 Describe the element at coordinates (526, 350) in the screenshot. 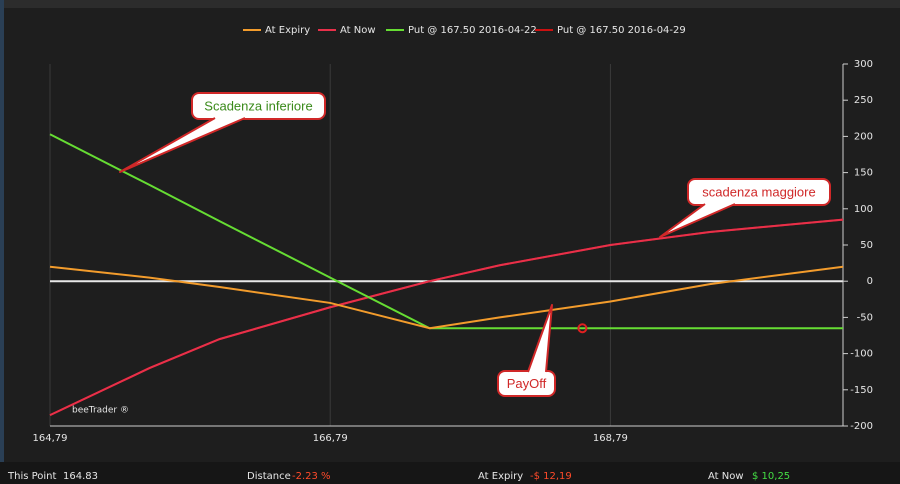

I see `callout: PayOff` at that location.